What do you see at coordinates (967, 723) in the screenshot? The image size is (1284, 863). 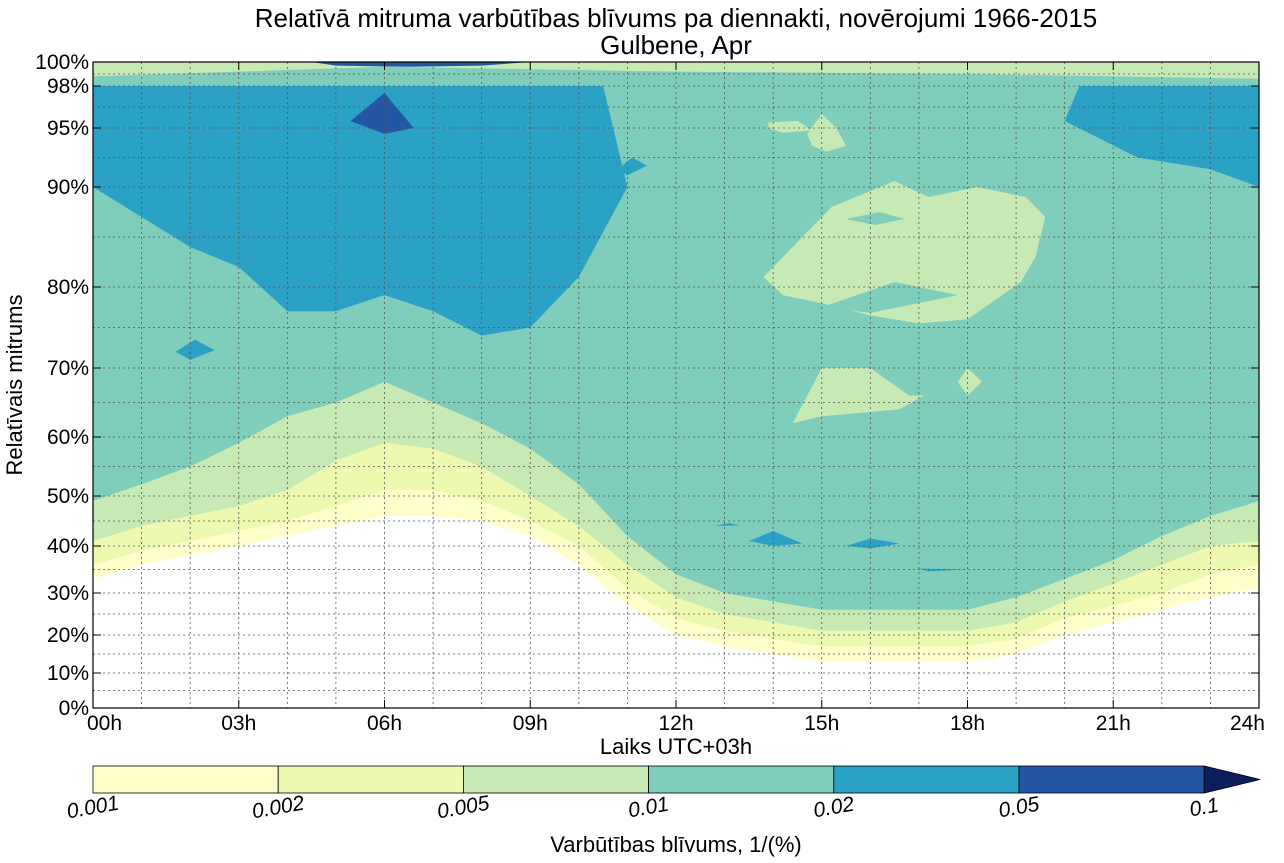 I see `x-tick-label: 18h` at bounding box center [967, 723].